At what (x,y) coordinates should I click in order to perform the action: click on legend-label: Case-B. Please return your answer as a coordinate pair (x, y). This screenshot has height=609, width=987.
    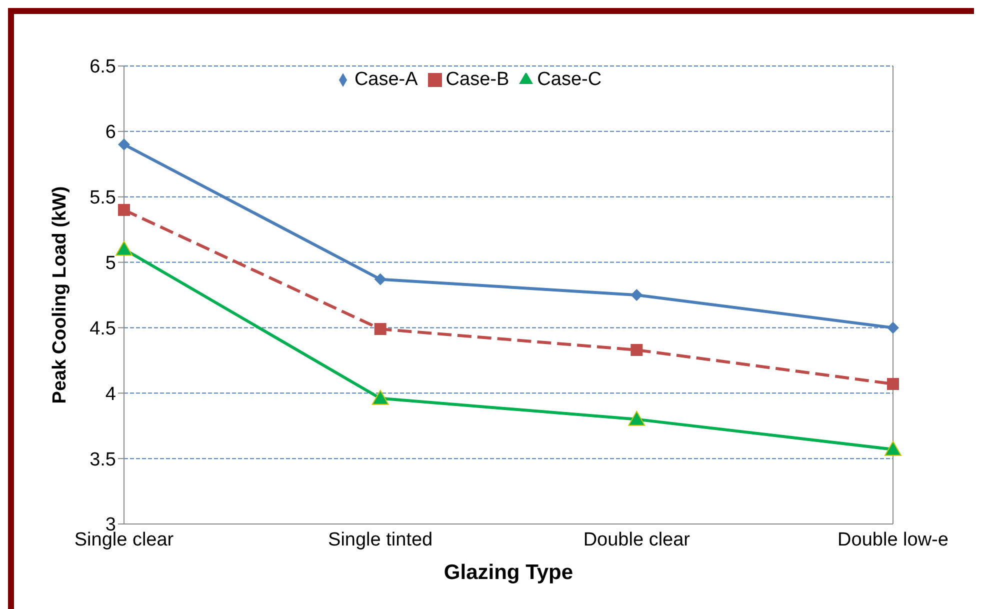
    Looking at the image, I should click on (478, 79).